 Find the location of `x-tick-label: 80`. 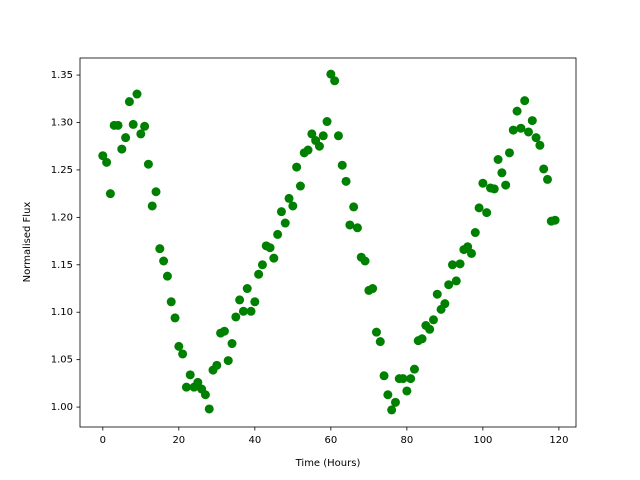

x-tick-label: 80 is located at coordinates (406, 440).